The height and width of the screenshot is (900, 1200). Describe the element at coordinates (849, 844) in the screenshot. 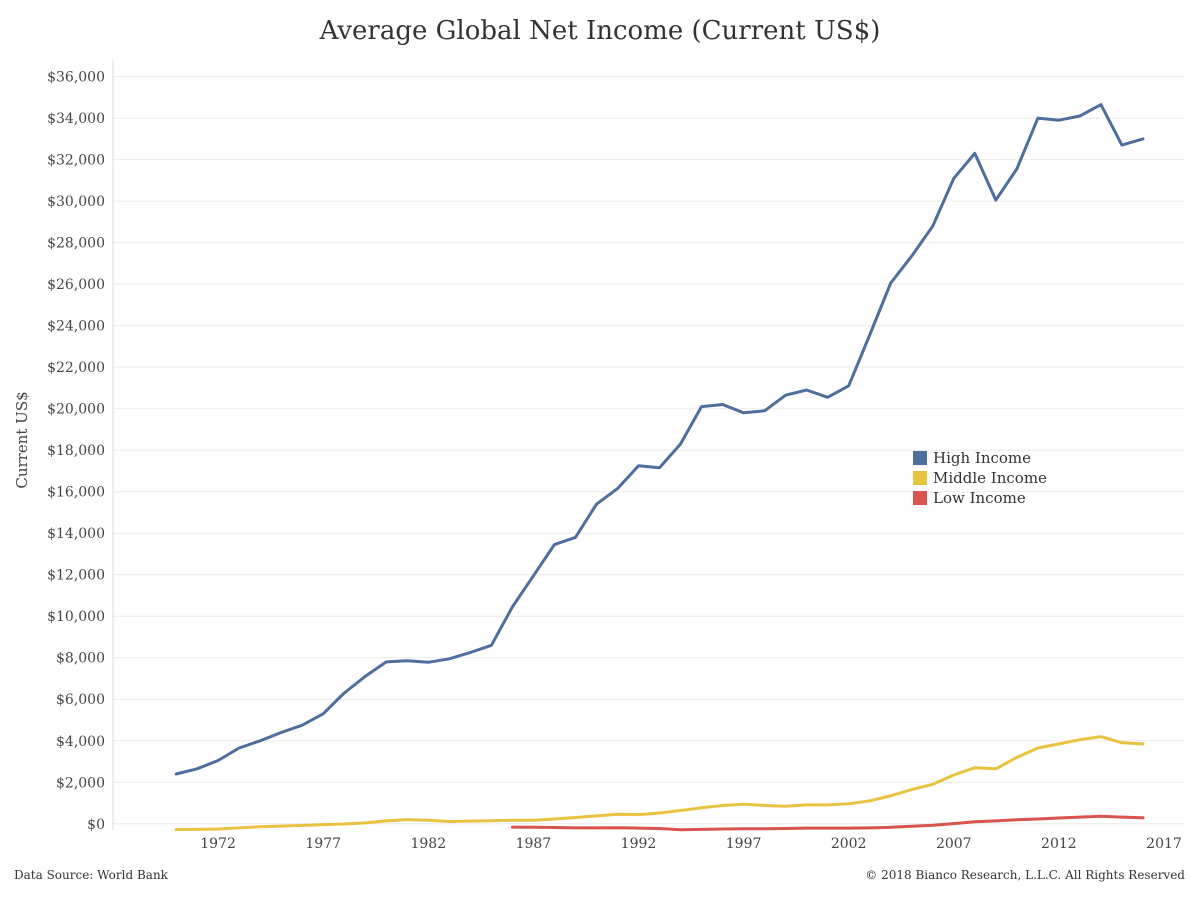

I see `x-tick-label: 2002` at that location.